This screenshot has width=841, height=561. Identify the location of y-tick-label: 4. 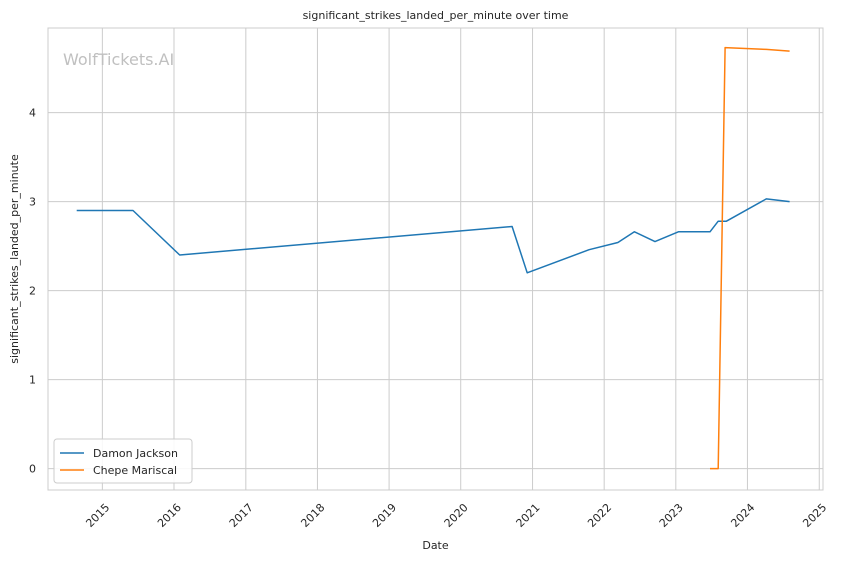
(32, 113).